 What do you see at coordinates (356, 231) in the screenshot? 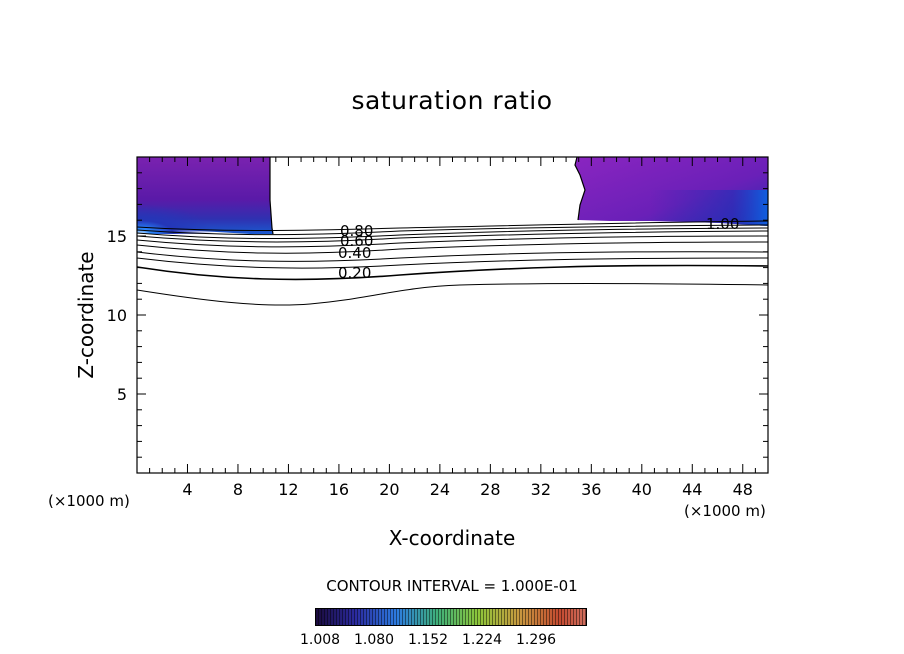
I see `contour-label: 0.80` at bounding box center [356, 231].